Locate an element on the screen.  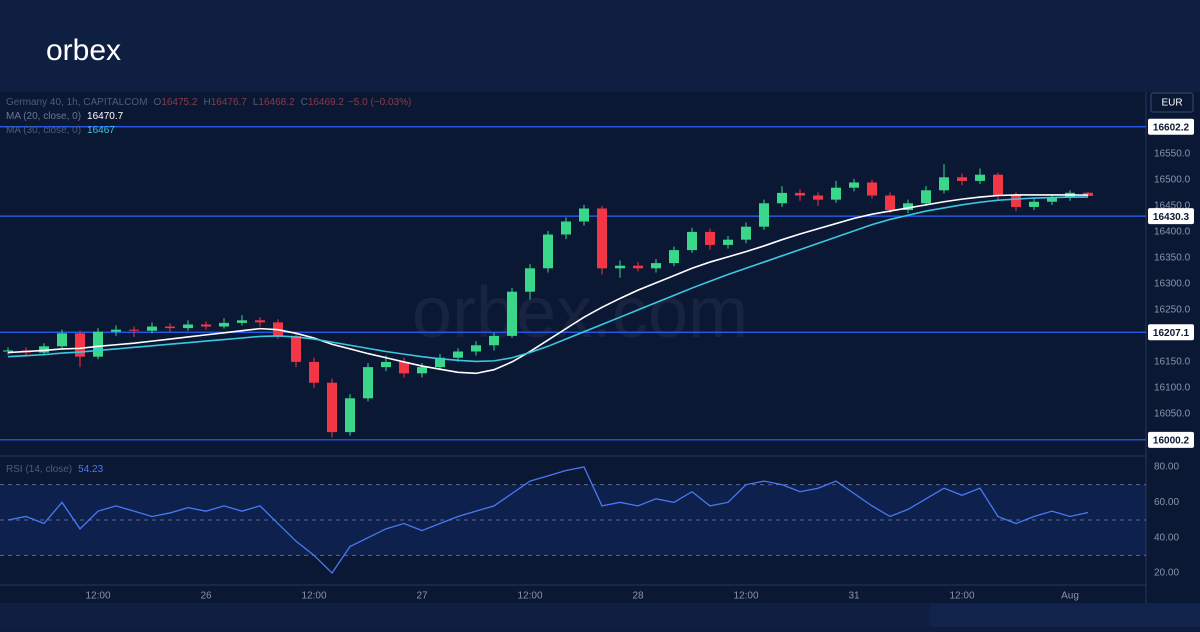
y-tick-label: 16050.0 is located at coordinates (1172, 414).